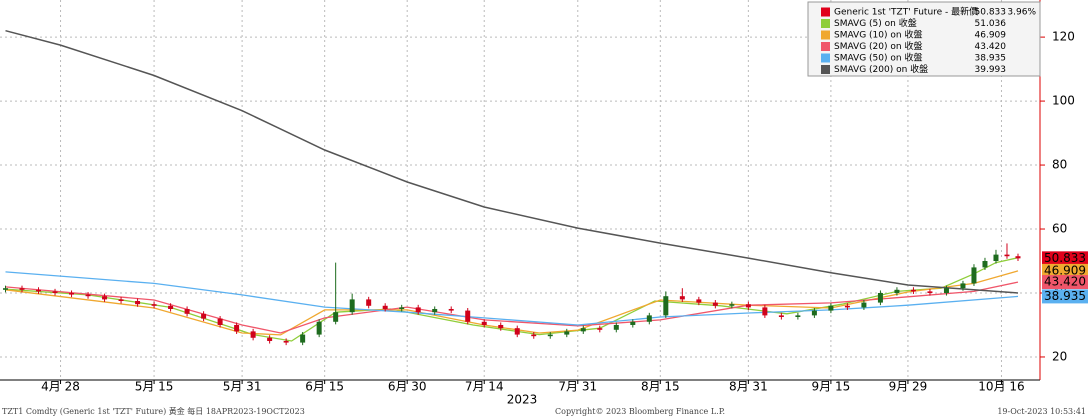 Image resolution: width=1090 pixels, height=419 pixels. What do you see at coordinates (1021, 13) in the screenshot?
I see `legend-change: 3.96%` at bounding box center [1021, 13].